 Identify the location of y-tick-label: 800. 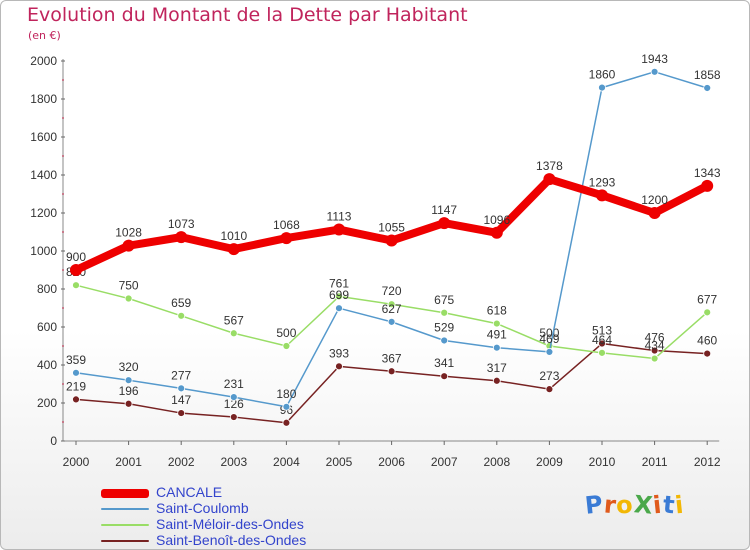
(47, 289).